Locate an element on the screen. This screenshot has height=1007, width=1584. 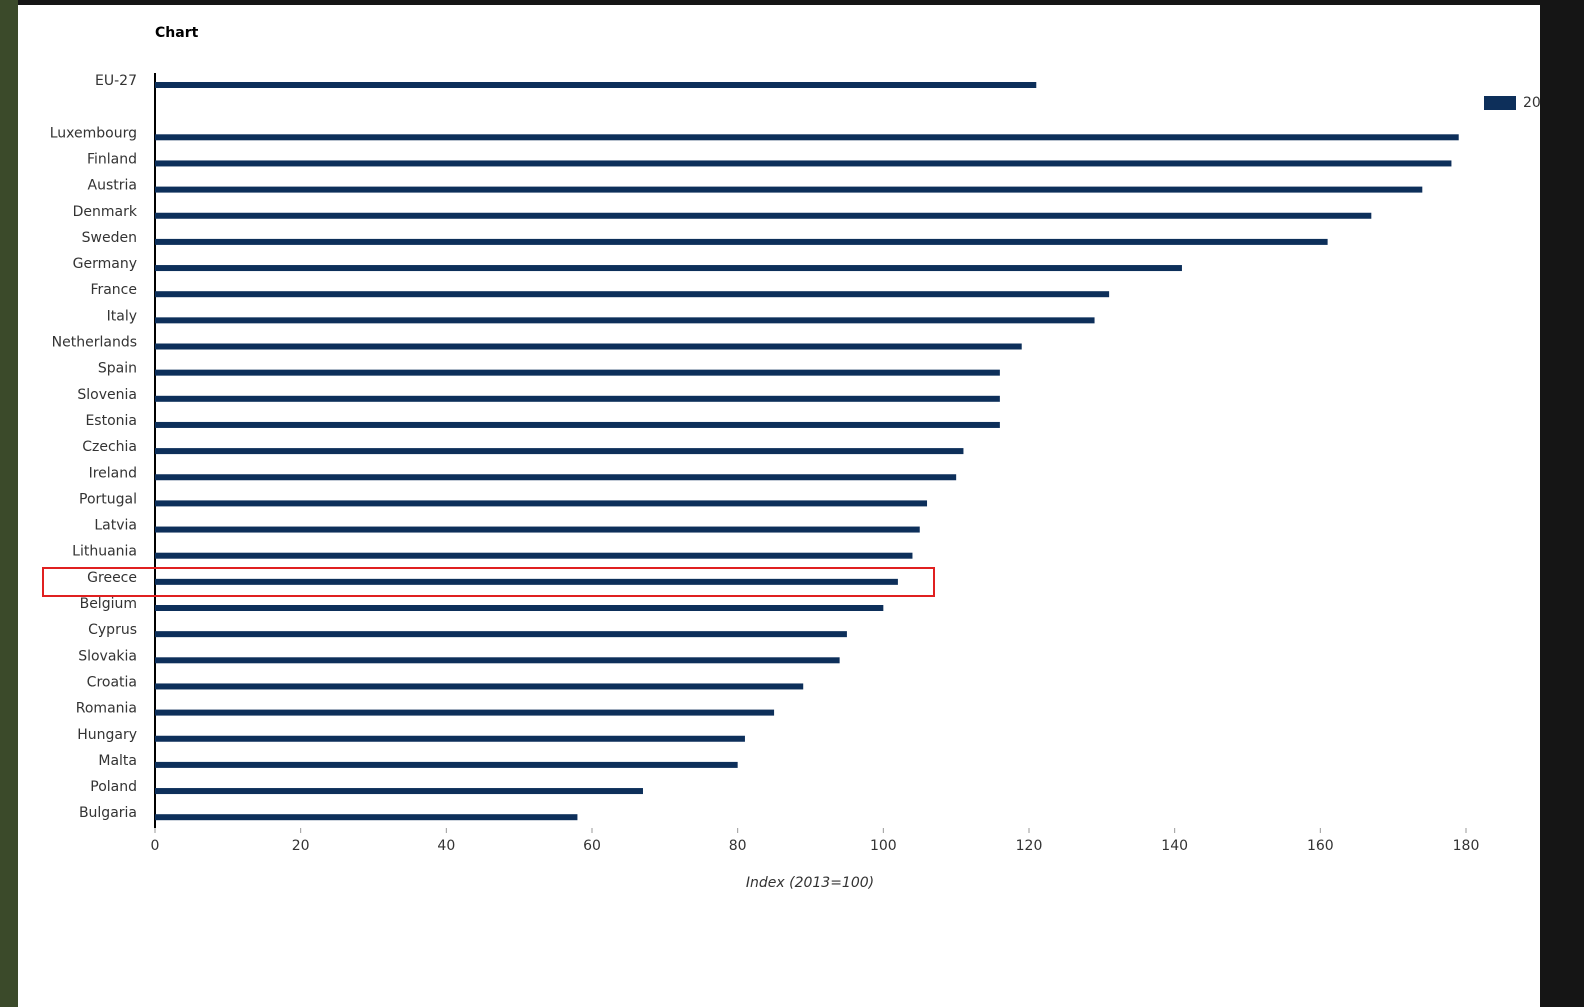
y-tick-label: EU-27 is located at coordinates (116, 81).